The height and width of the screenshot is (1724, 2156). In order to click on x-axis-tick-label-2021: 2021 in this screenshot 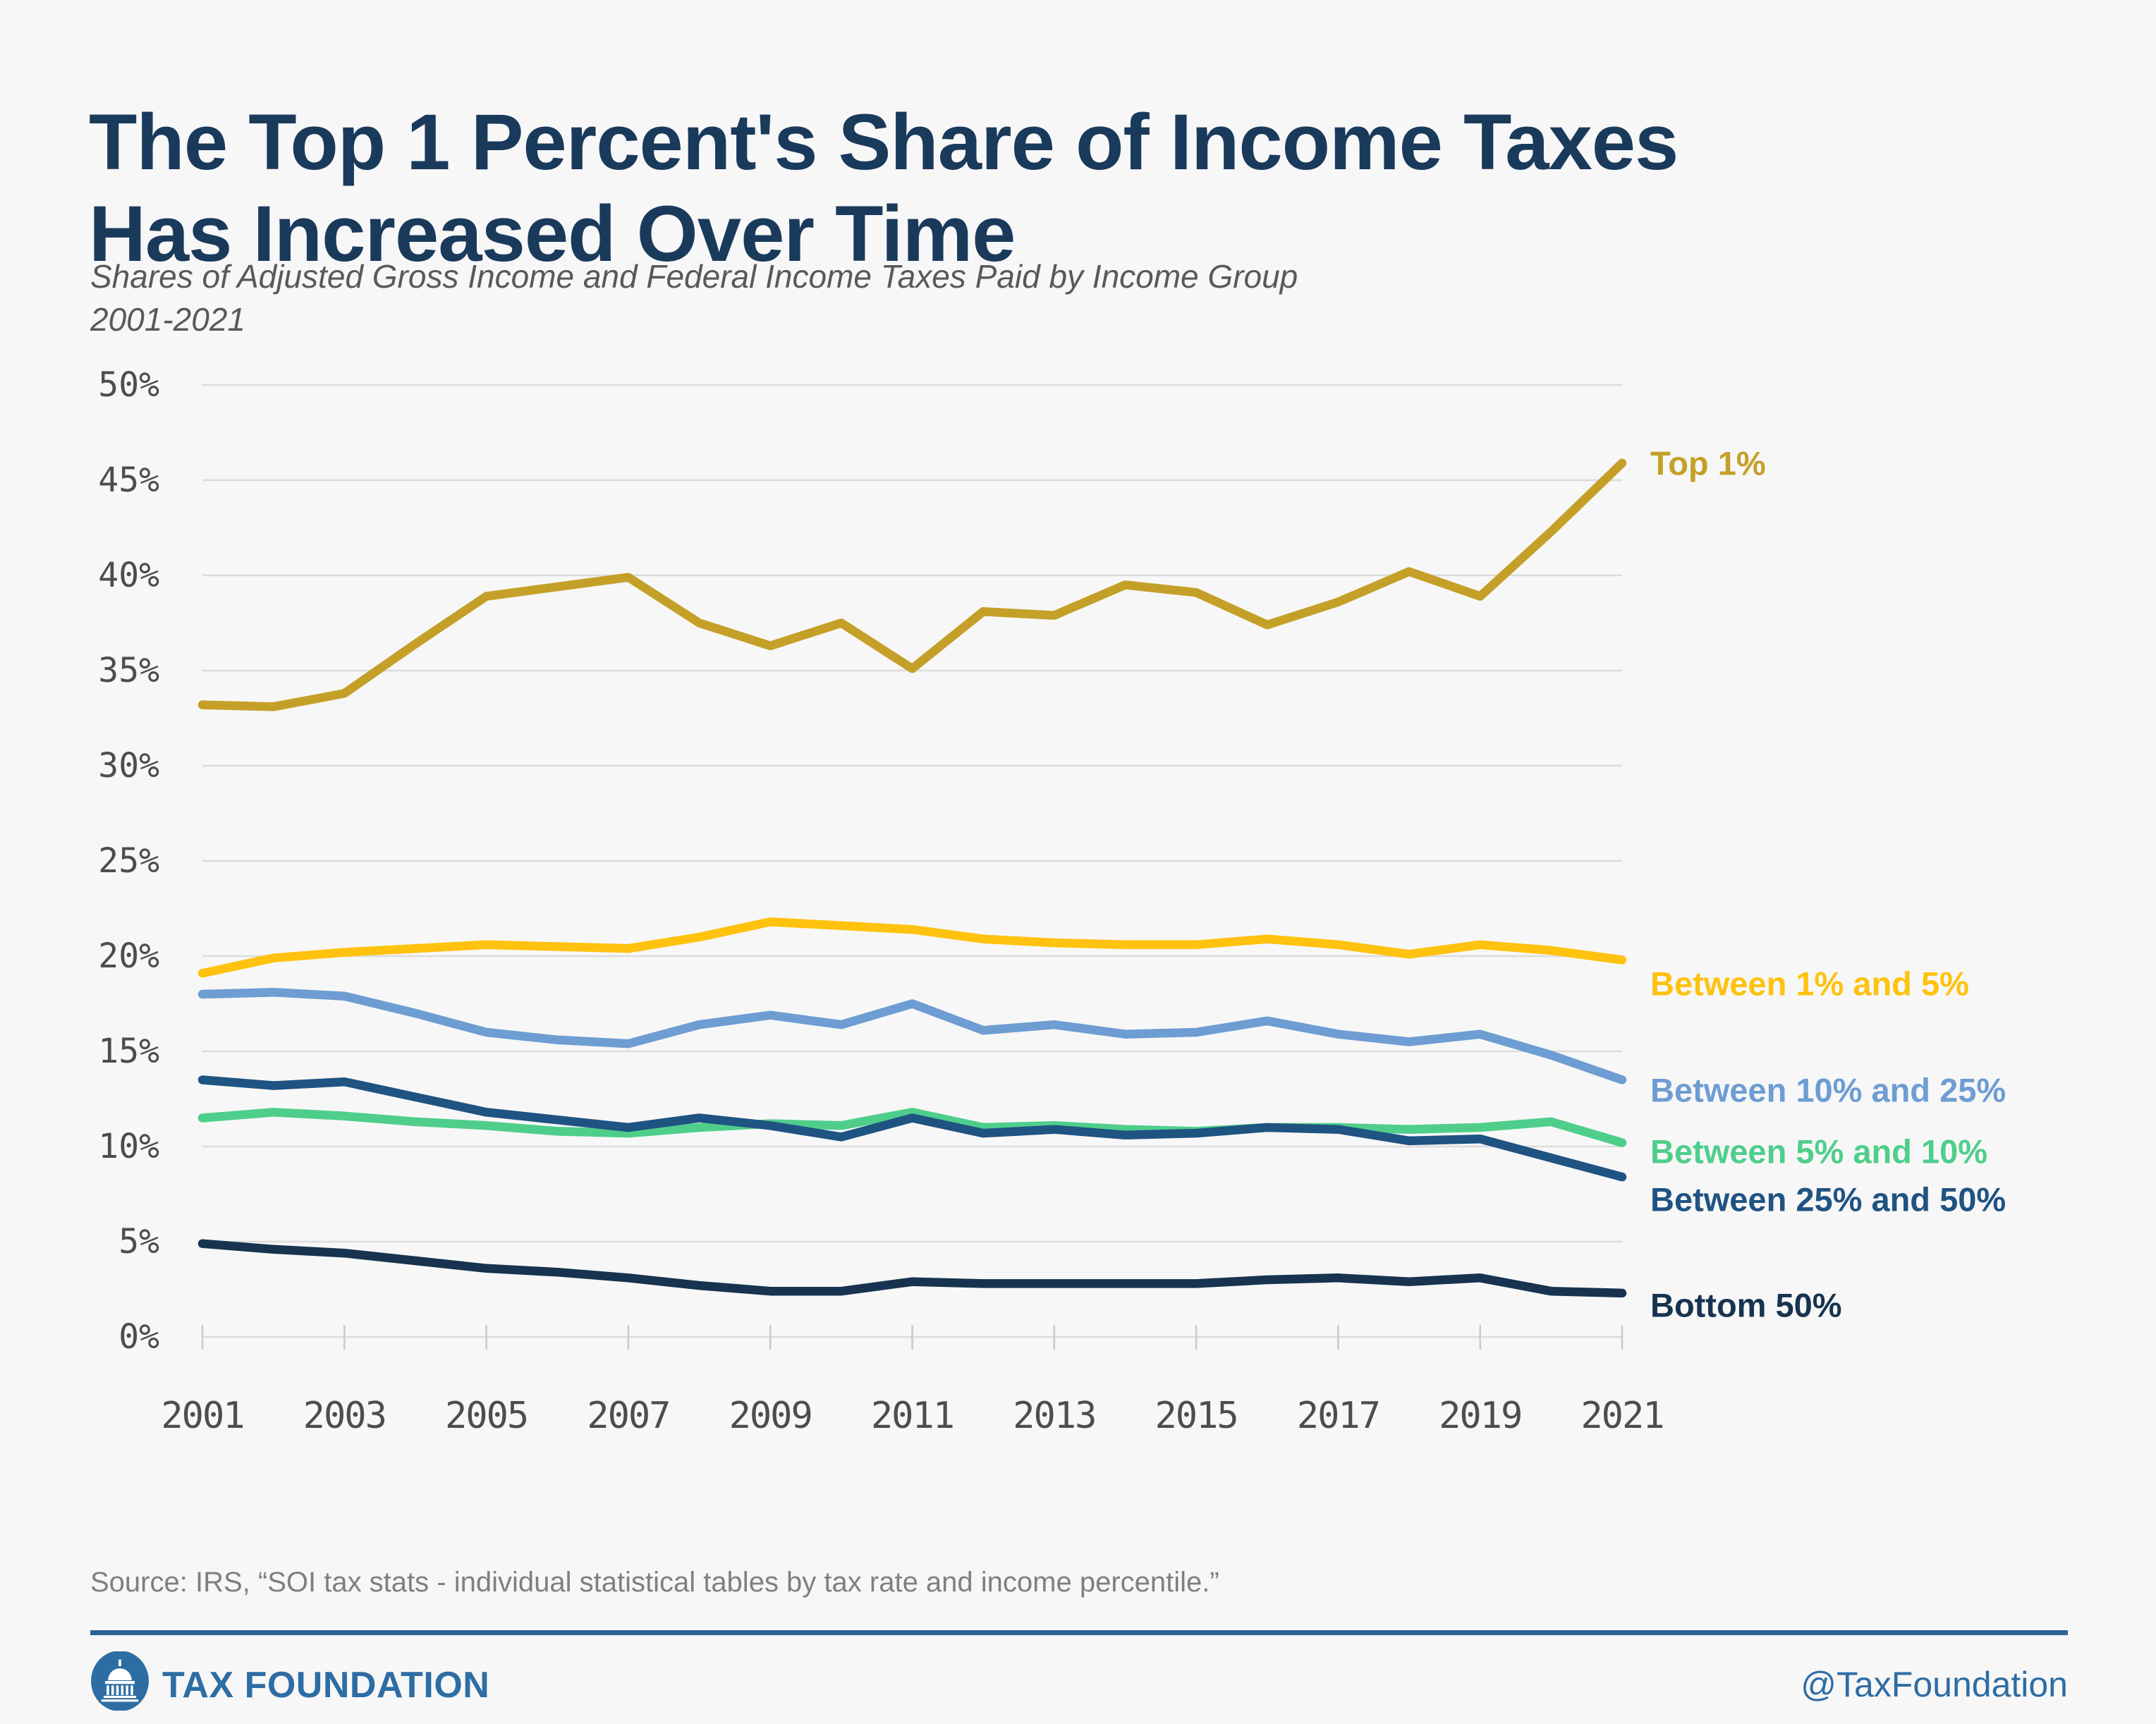, I will do `click(1622, 1416)`.